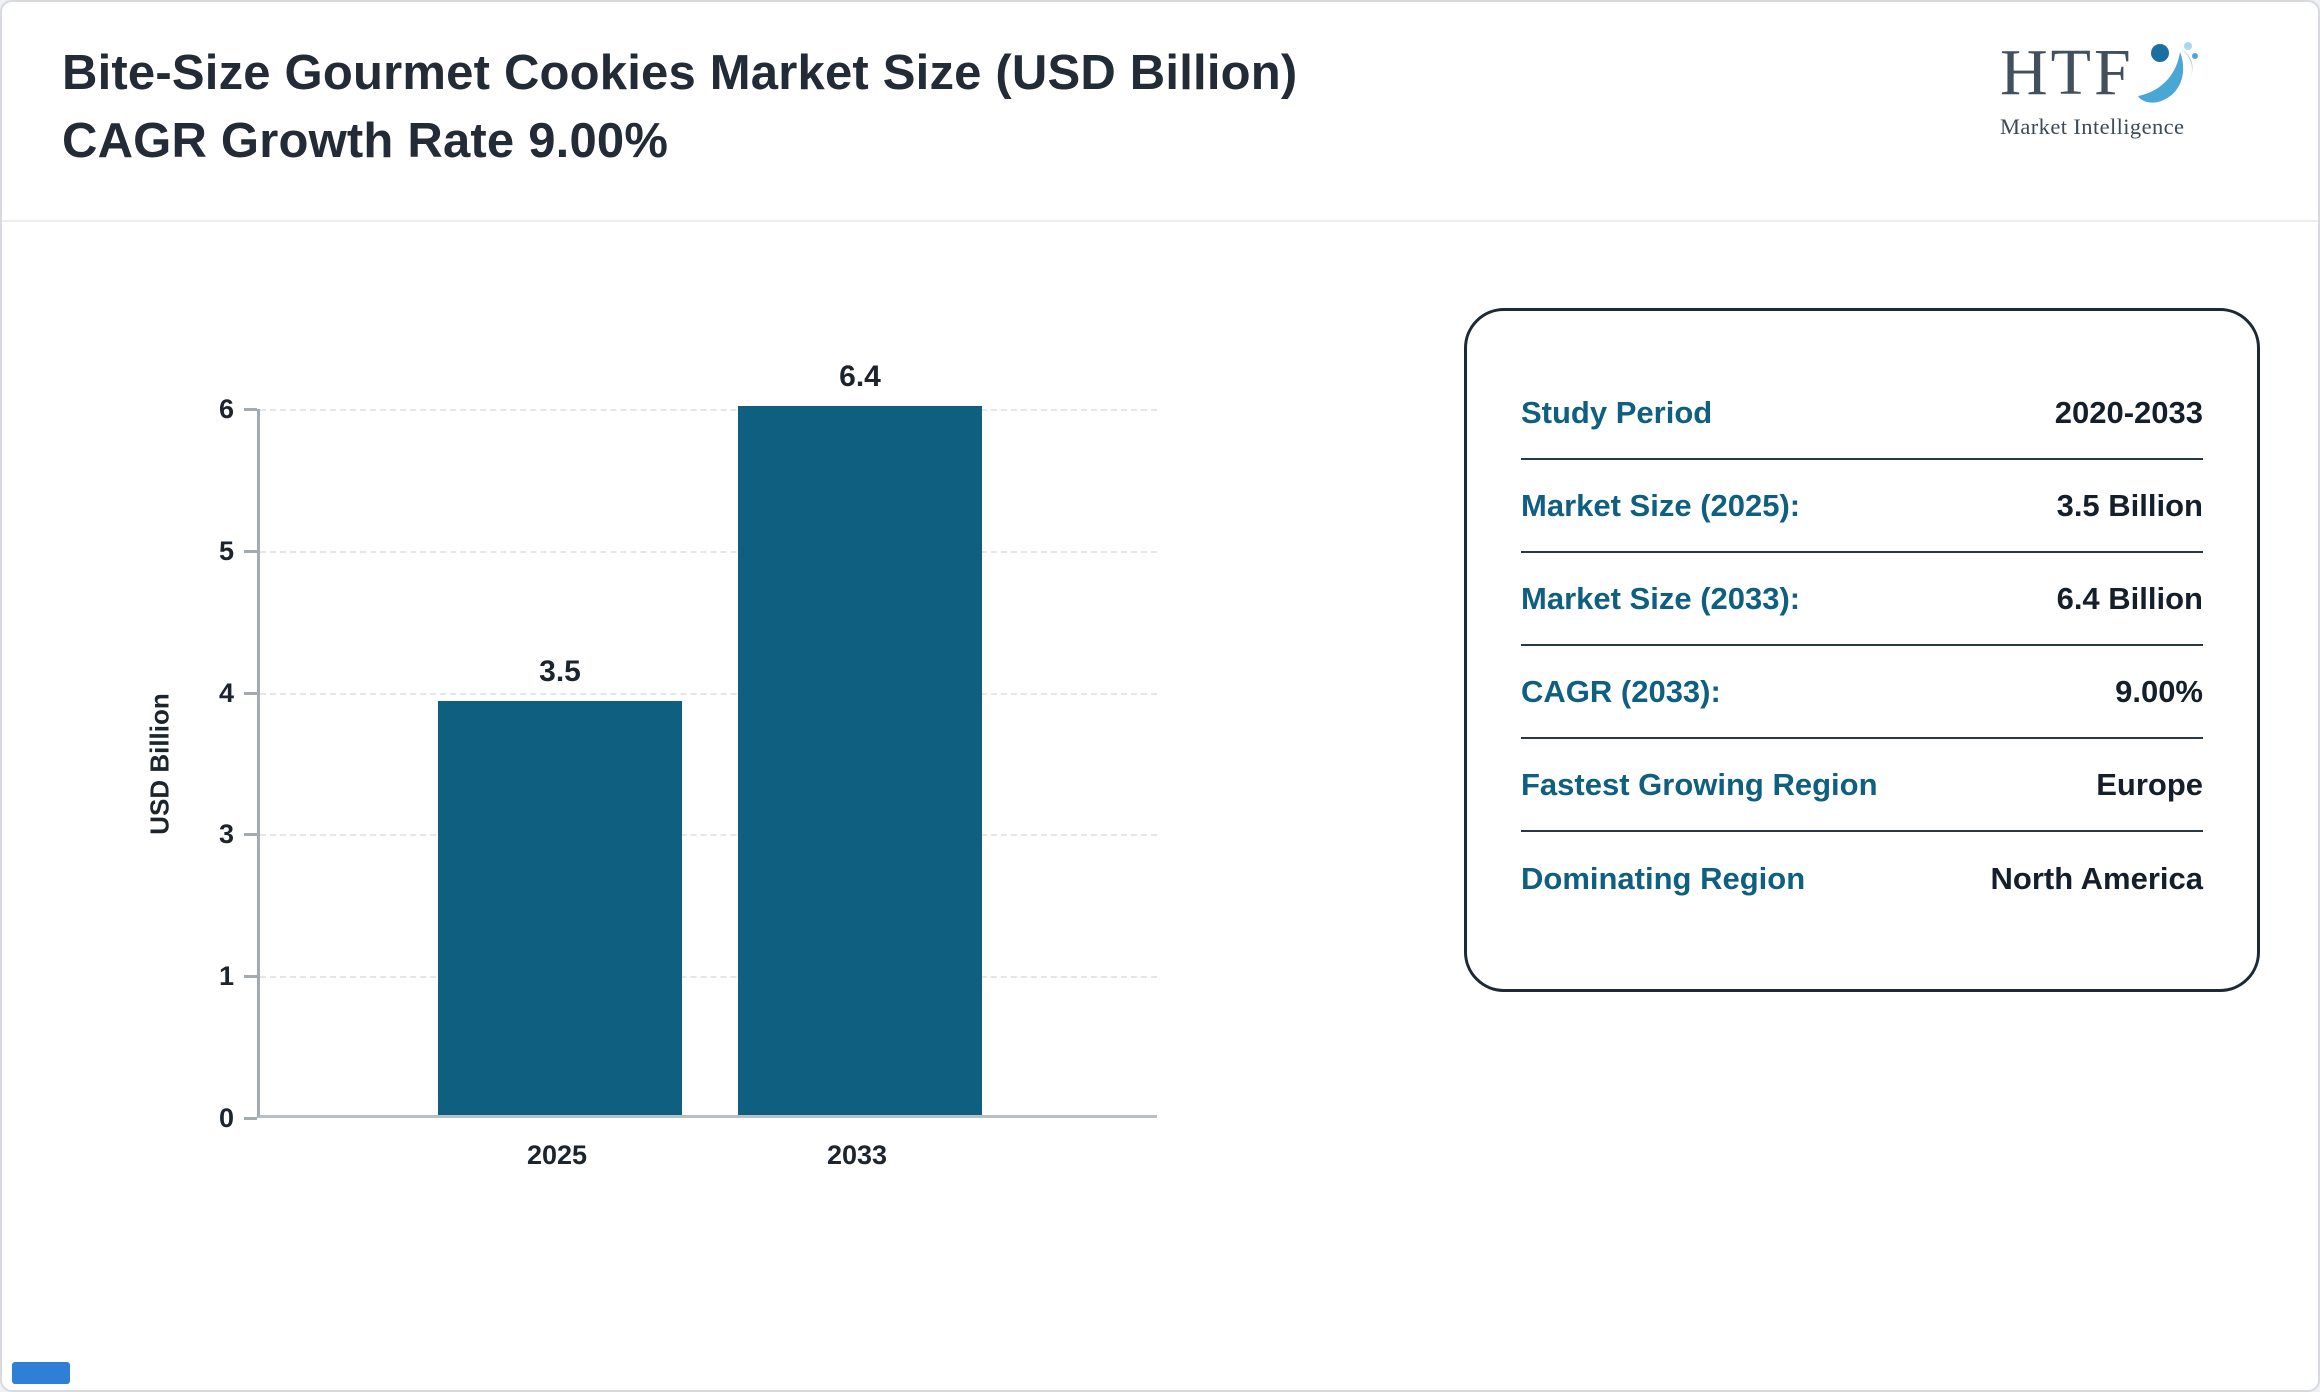  Describe the element at coordinates (159, 764) in the screenshot. I see `y-axis-title: USD Billion` at that location.